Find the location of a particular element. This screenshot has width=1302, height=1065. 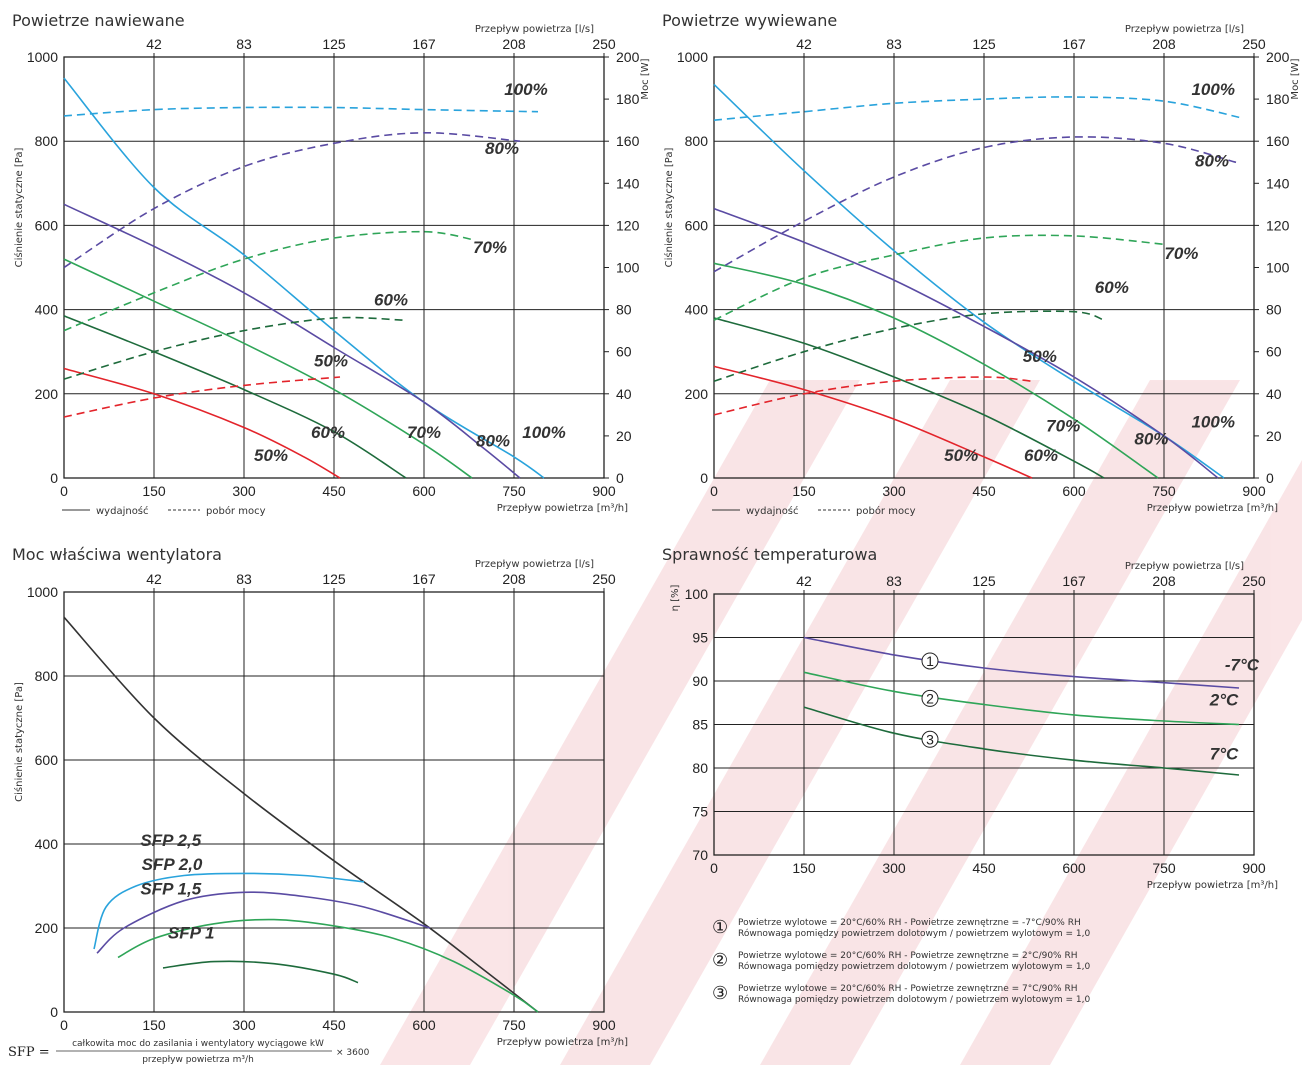

top-tick-label: 167 is located at coordinates (424, 579).